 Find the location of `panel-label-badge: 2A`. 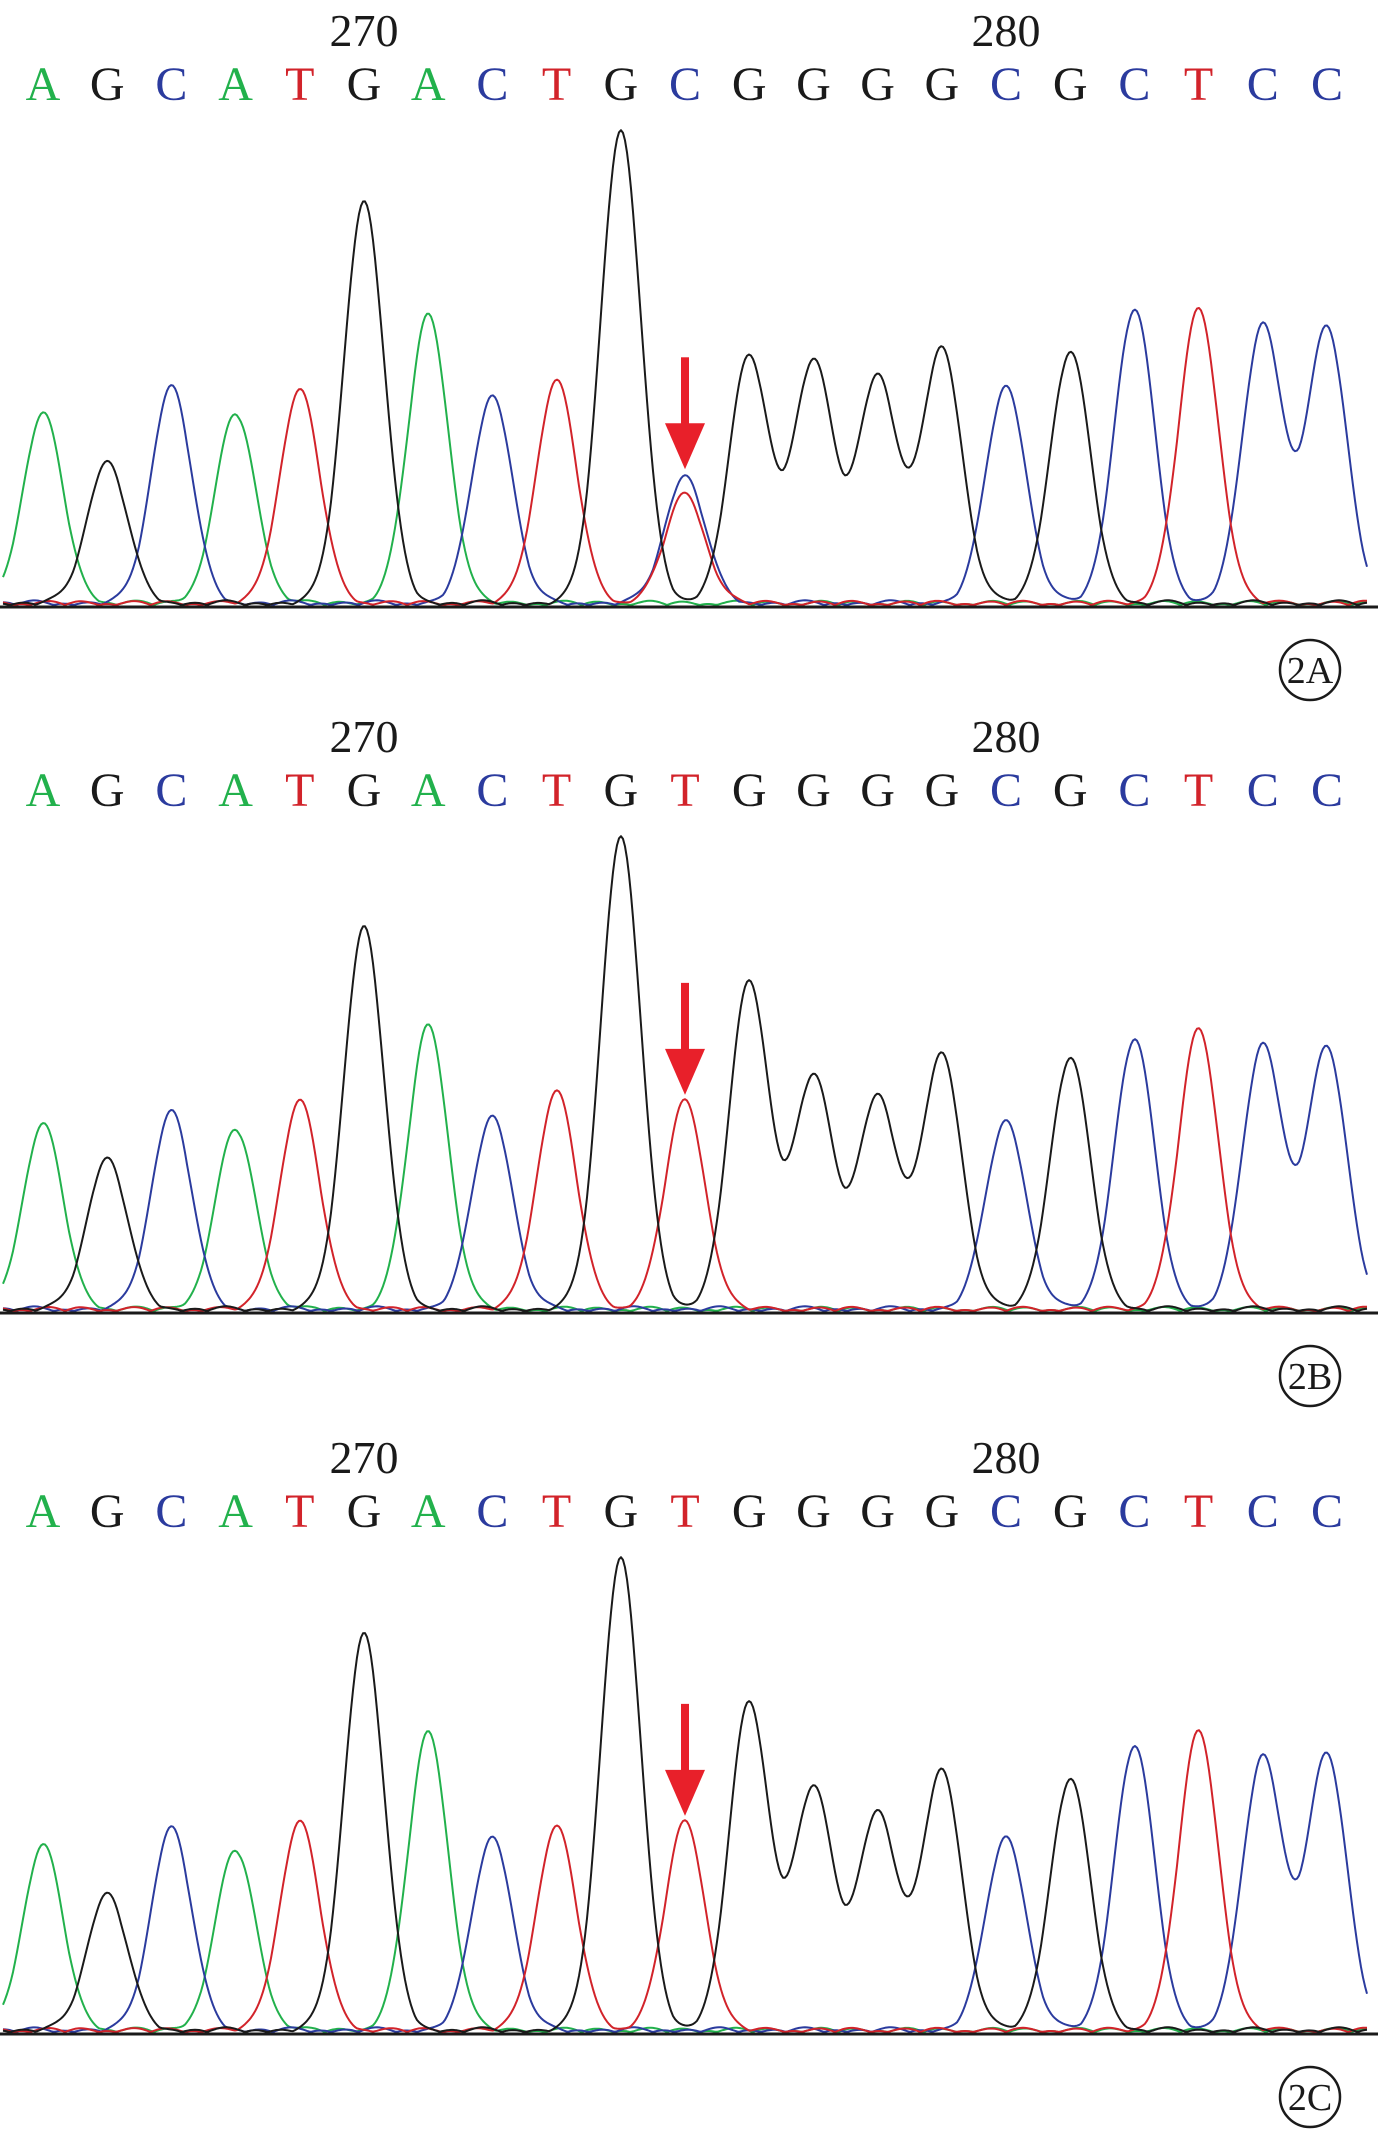

panel-label-badge: 2A is located at coordinates (1310, 670).